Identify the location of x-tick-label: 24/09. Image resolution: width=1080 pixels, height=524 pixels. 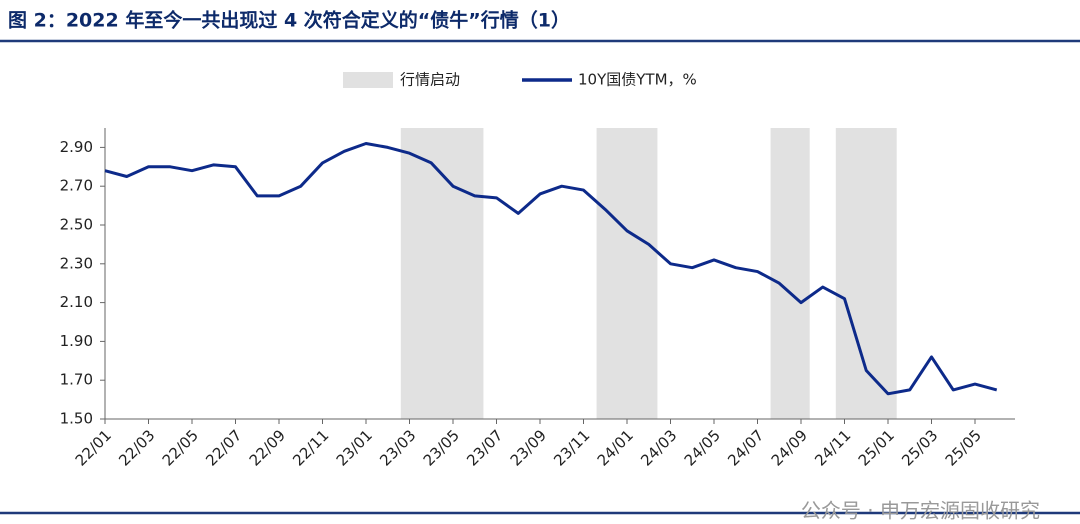
(789, 447).